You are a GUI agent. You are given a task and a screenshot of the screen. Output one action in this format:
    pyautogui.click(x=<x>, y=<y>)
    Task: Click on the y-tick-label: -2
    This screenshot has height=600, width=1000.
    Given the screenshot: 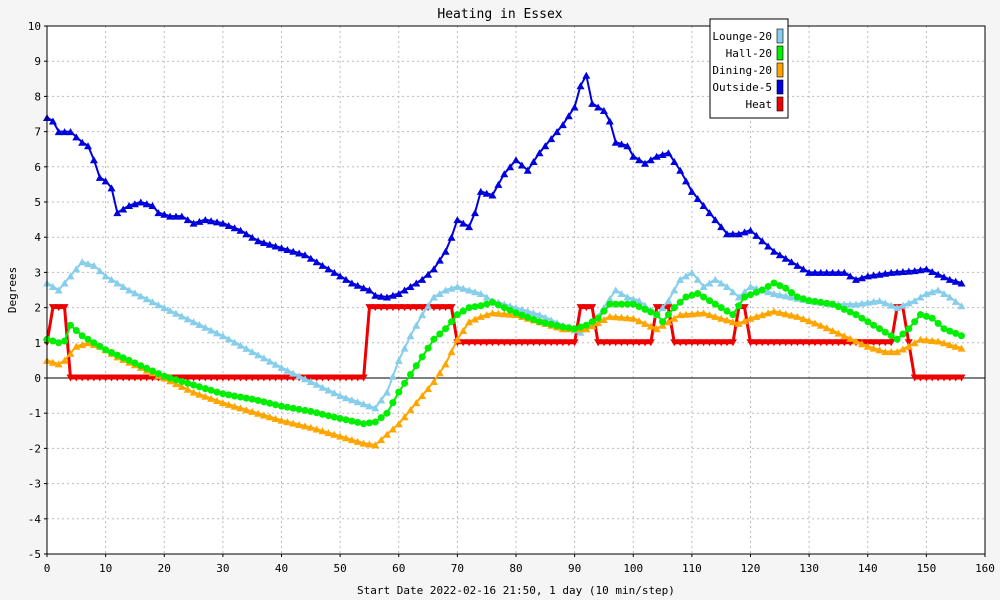 What is the action you would take?
    pyautogui.click(x=34, y=448)
    